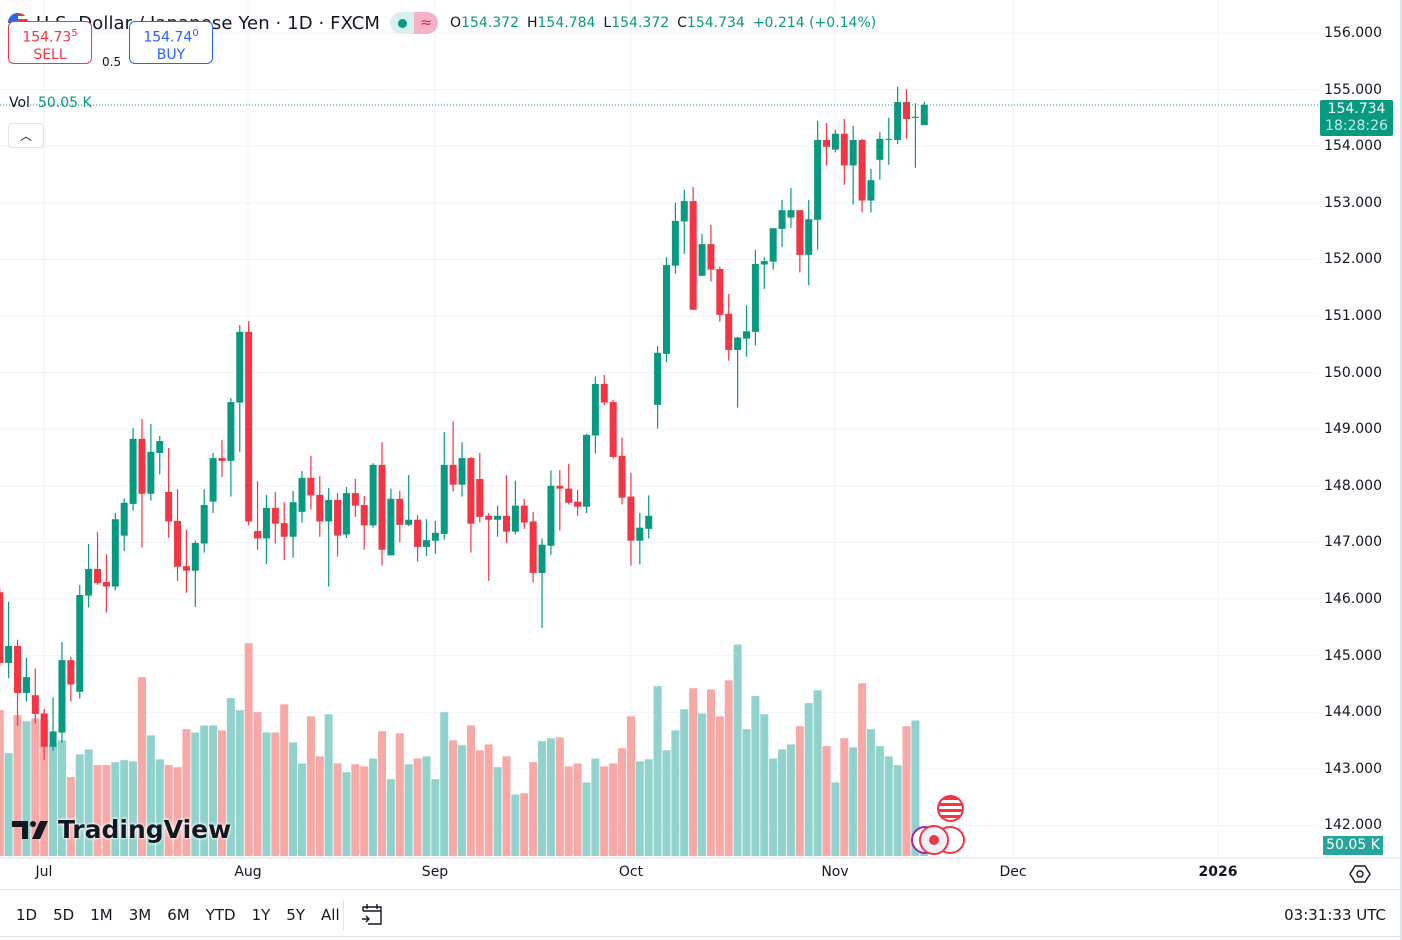  Describe the element at coordinates (64, 915) in the screenshot. I see `range-button-5d: 5D` at that location.